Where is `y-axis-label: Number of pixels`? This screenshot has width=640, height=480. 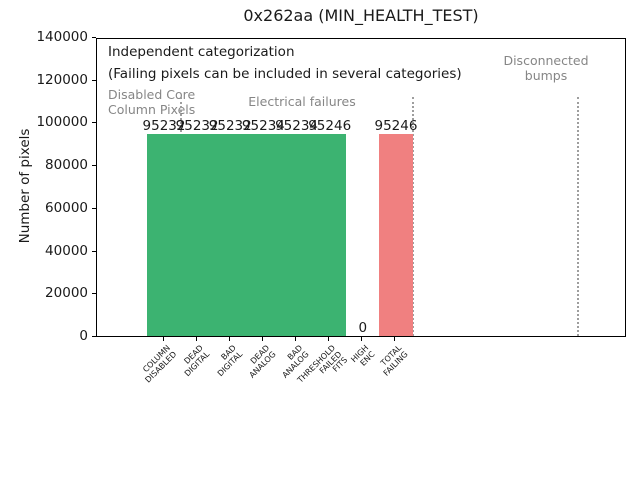 y-axis-label: Number of pixels is located at coordinates (25, 186).